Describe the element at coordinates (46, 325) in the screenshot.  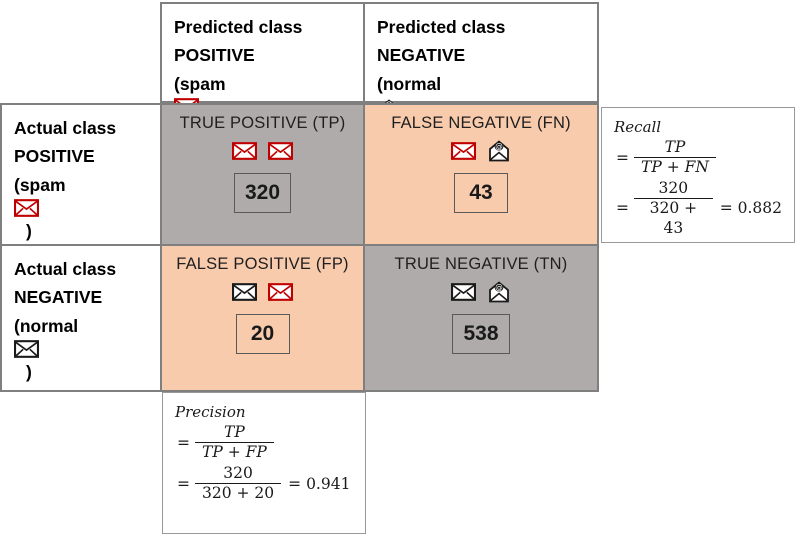
I see `row-header-paren-text: (normal` at that location.